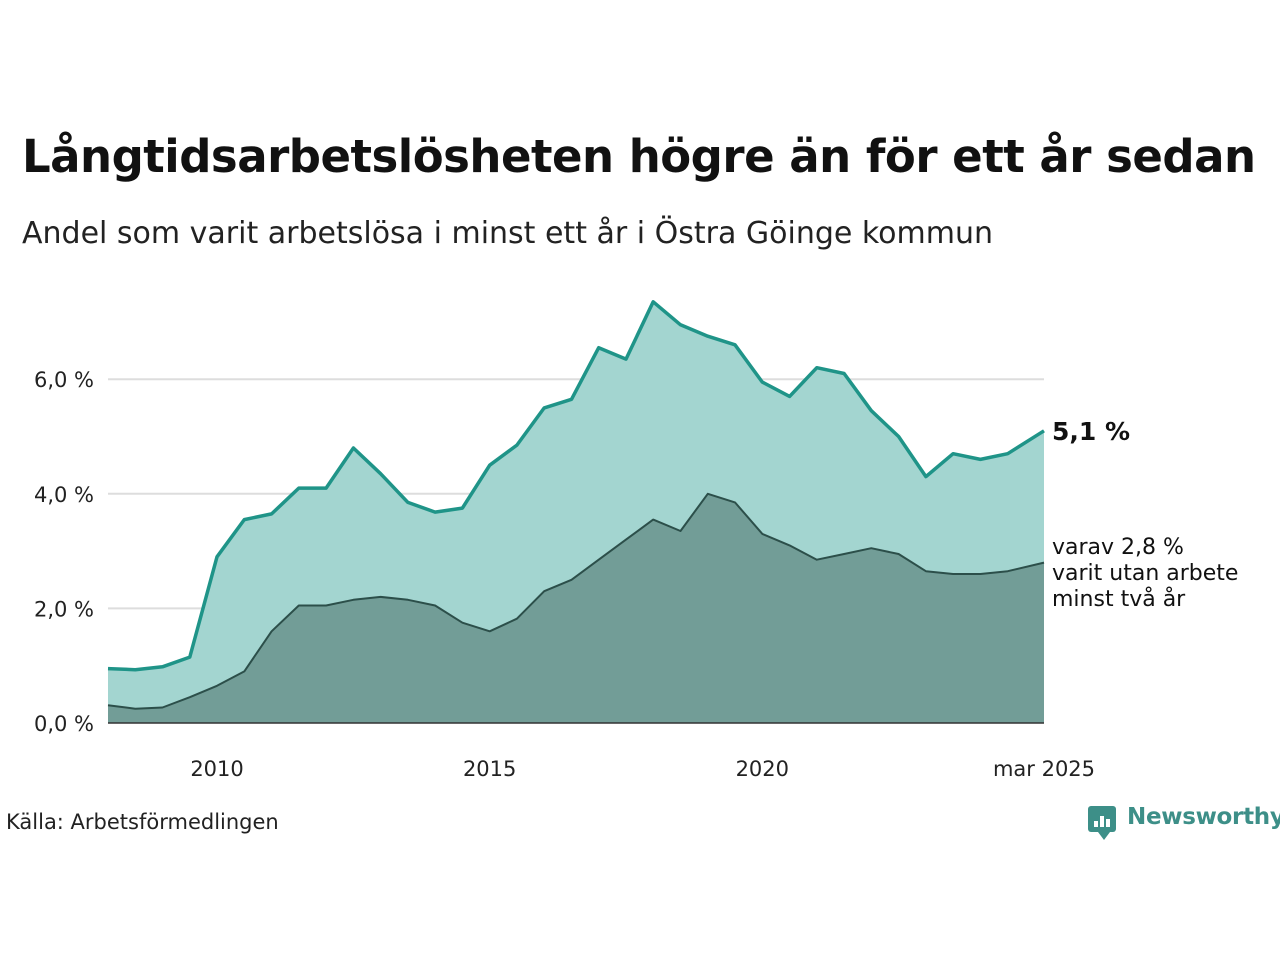  What do you see at coordinates (762, 769) in the screenshot?
I see `x-tick-label: 2020` at bounding box center [762, 769].